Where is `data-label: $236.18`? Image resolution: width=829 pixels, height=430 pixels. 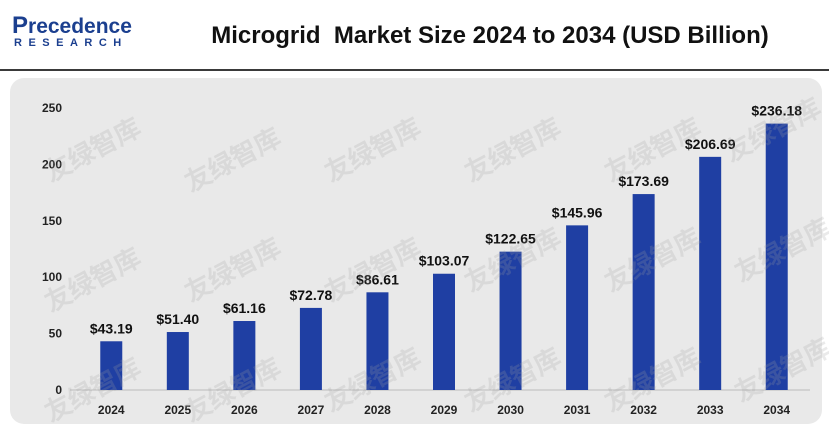
data-label: $236.18 is located at coordinates (776, 111).